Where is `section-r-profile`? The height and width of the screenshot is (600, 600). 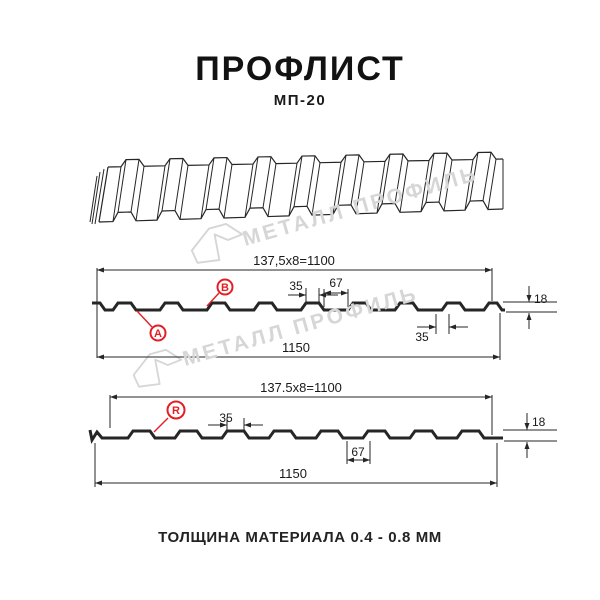 section-r-profile is located at coordinates (295, 436).